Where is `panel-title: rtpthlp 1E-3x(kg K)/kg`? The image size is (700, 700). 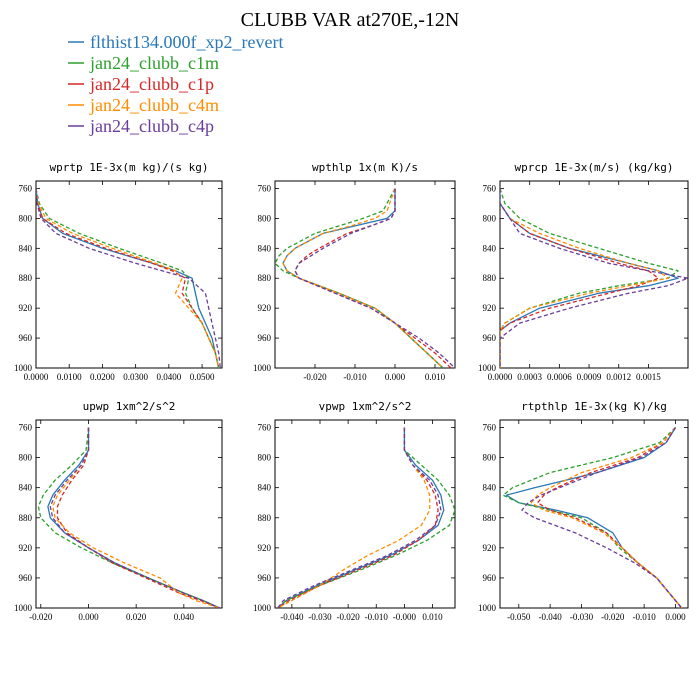 panel-title: rtpthlp 1E-3x(kg K)/kg is located at coordinates (594, 406).